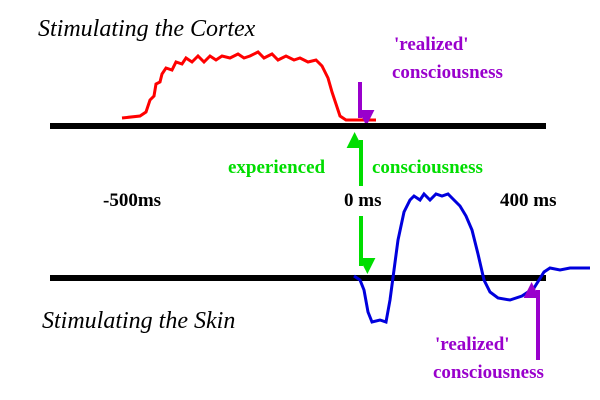  What do you see at coordinates (277, 167) in the screenshot?
I see `experienced-label: experienced` at bounding box center [277, 167].